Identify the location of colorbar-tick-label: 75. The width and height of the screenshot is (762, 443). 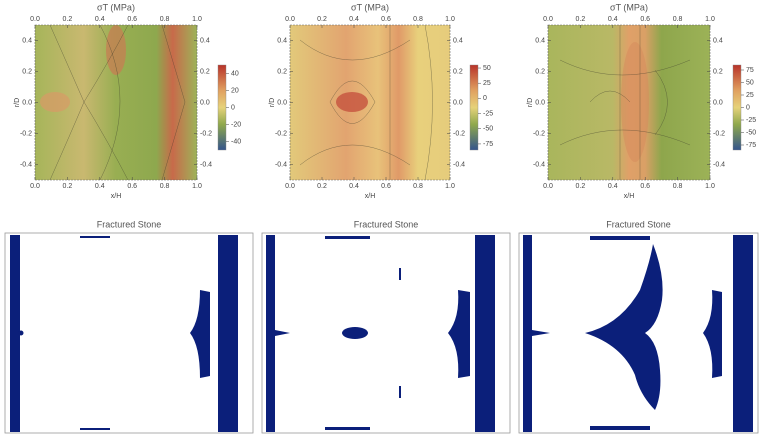
(750, 70).